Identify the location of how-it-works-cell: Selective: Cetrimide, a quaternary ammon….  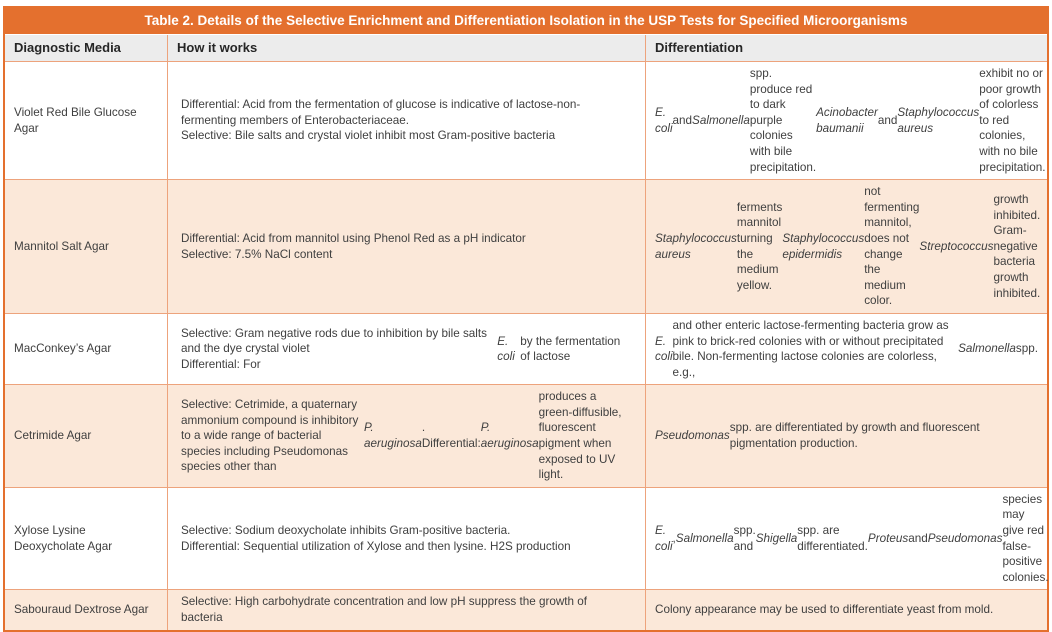
(407, 436).